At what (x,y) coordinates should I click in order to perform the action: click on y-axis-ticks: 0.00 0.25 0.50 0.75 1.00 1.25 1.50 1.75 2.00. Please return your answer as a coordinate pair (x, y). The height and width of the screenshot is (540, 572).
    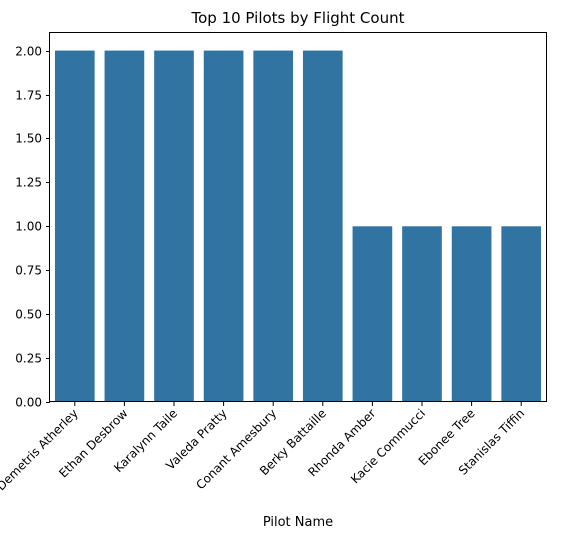
    Looking at the image, I should click on (32, 227).